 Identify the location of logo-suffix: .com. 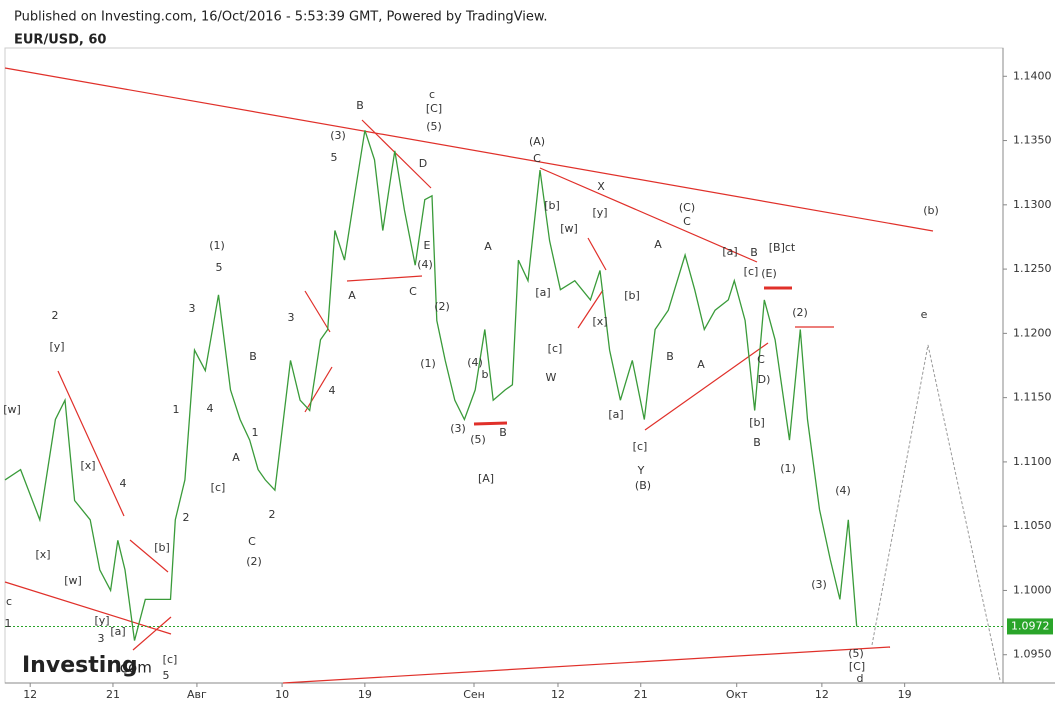
(133, 668).